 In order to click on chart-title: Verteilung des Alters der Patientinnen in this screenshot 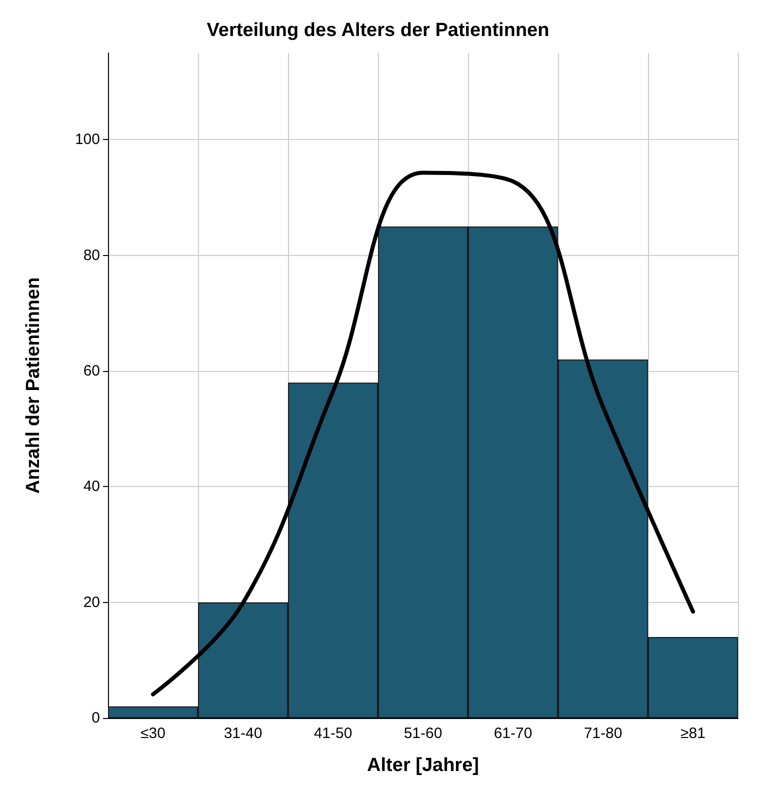, I will do `click(378, 30)`.